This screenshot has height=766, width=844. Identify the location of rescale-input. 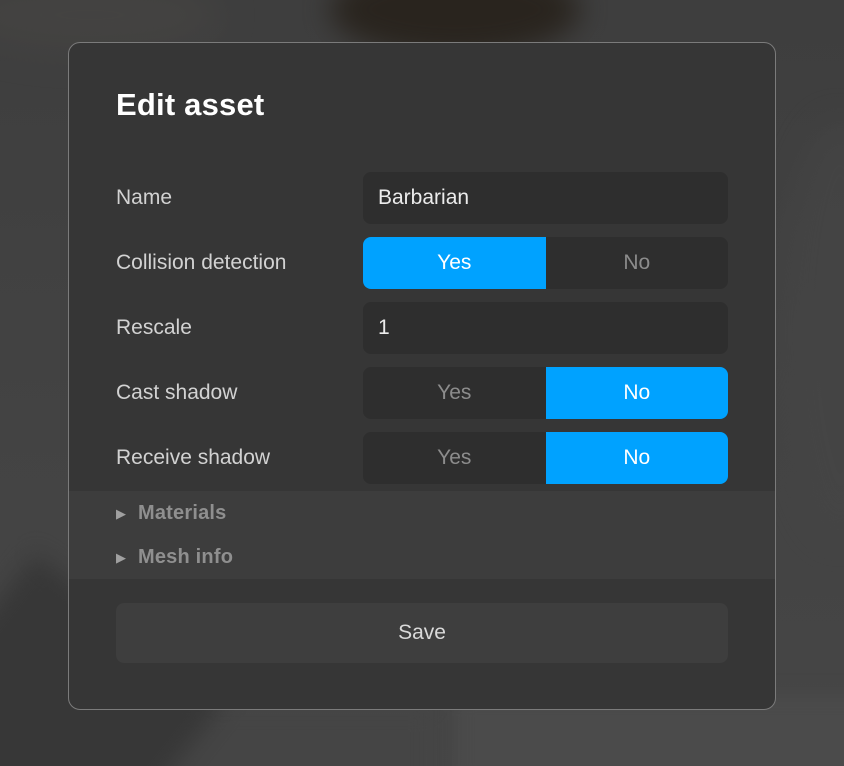
(545, 328).